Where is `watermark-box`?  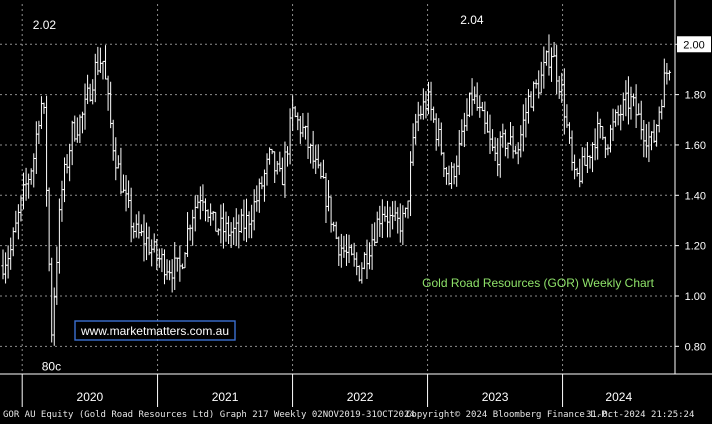
watermark-box is located at coordinates (155, 330).